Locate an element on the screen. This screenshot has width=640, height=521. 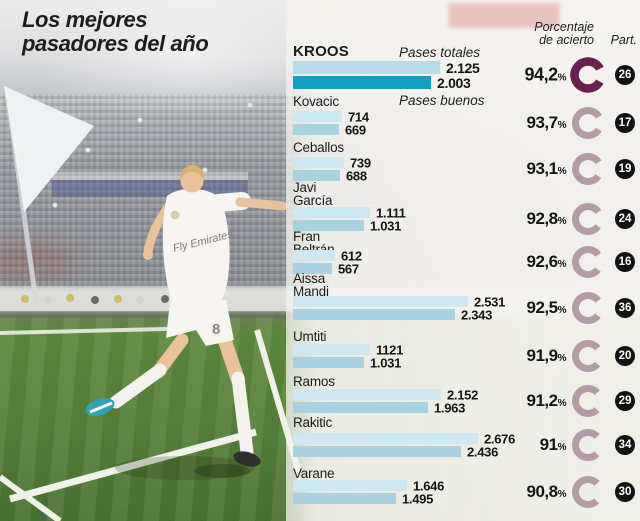
value-pases-buenos: 1.963 is located at coordinates (450, 407).